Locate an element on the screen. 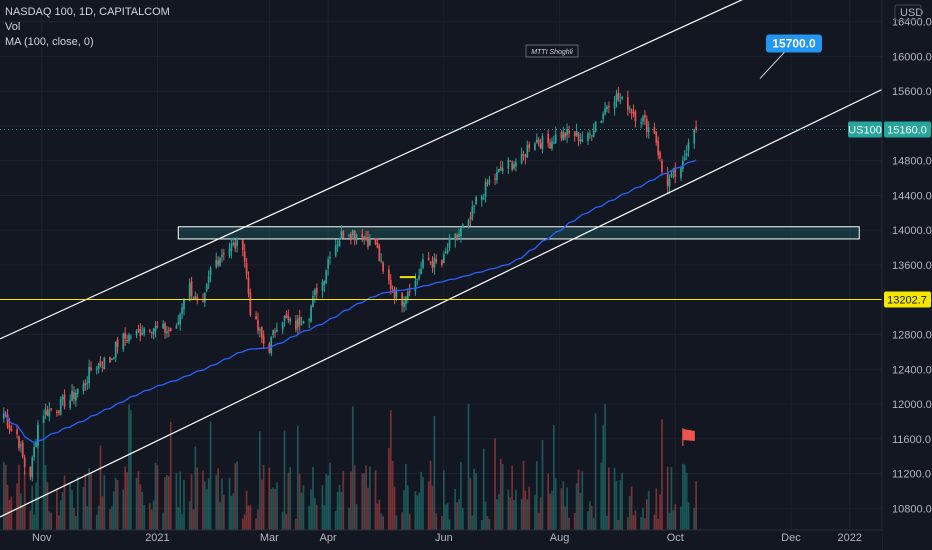 This screenshot has width=932, height=550. callout-label: 15700.0 is located at coordinates (794, 44).